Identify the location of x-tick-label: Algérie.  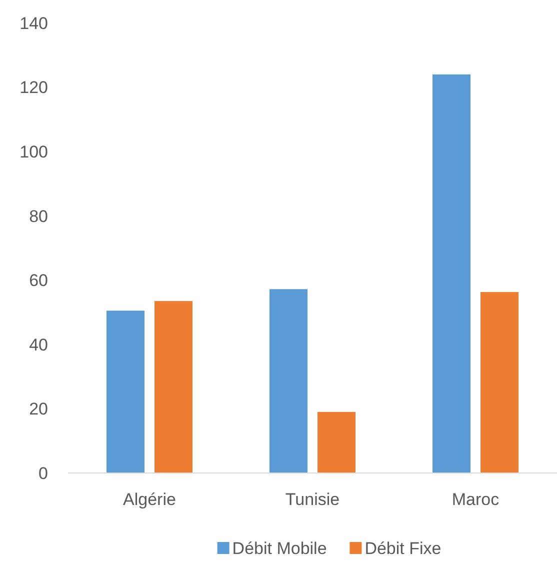
(149, 499).